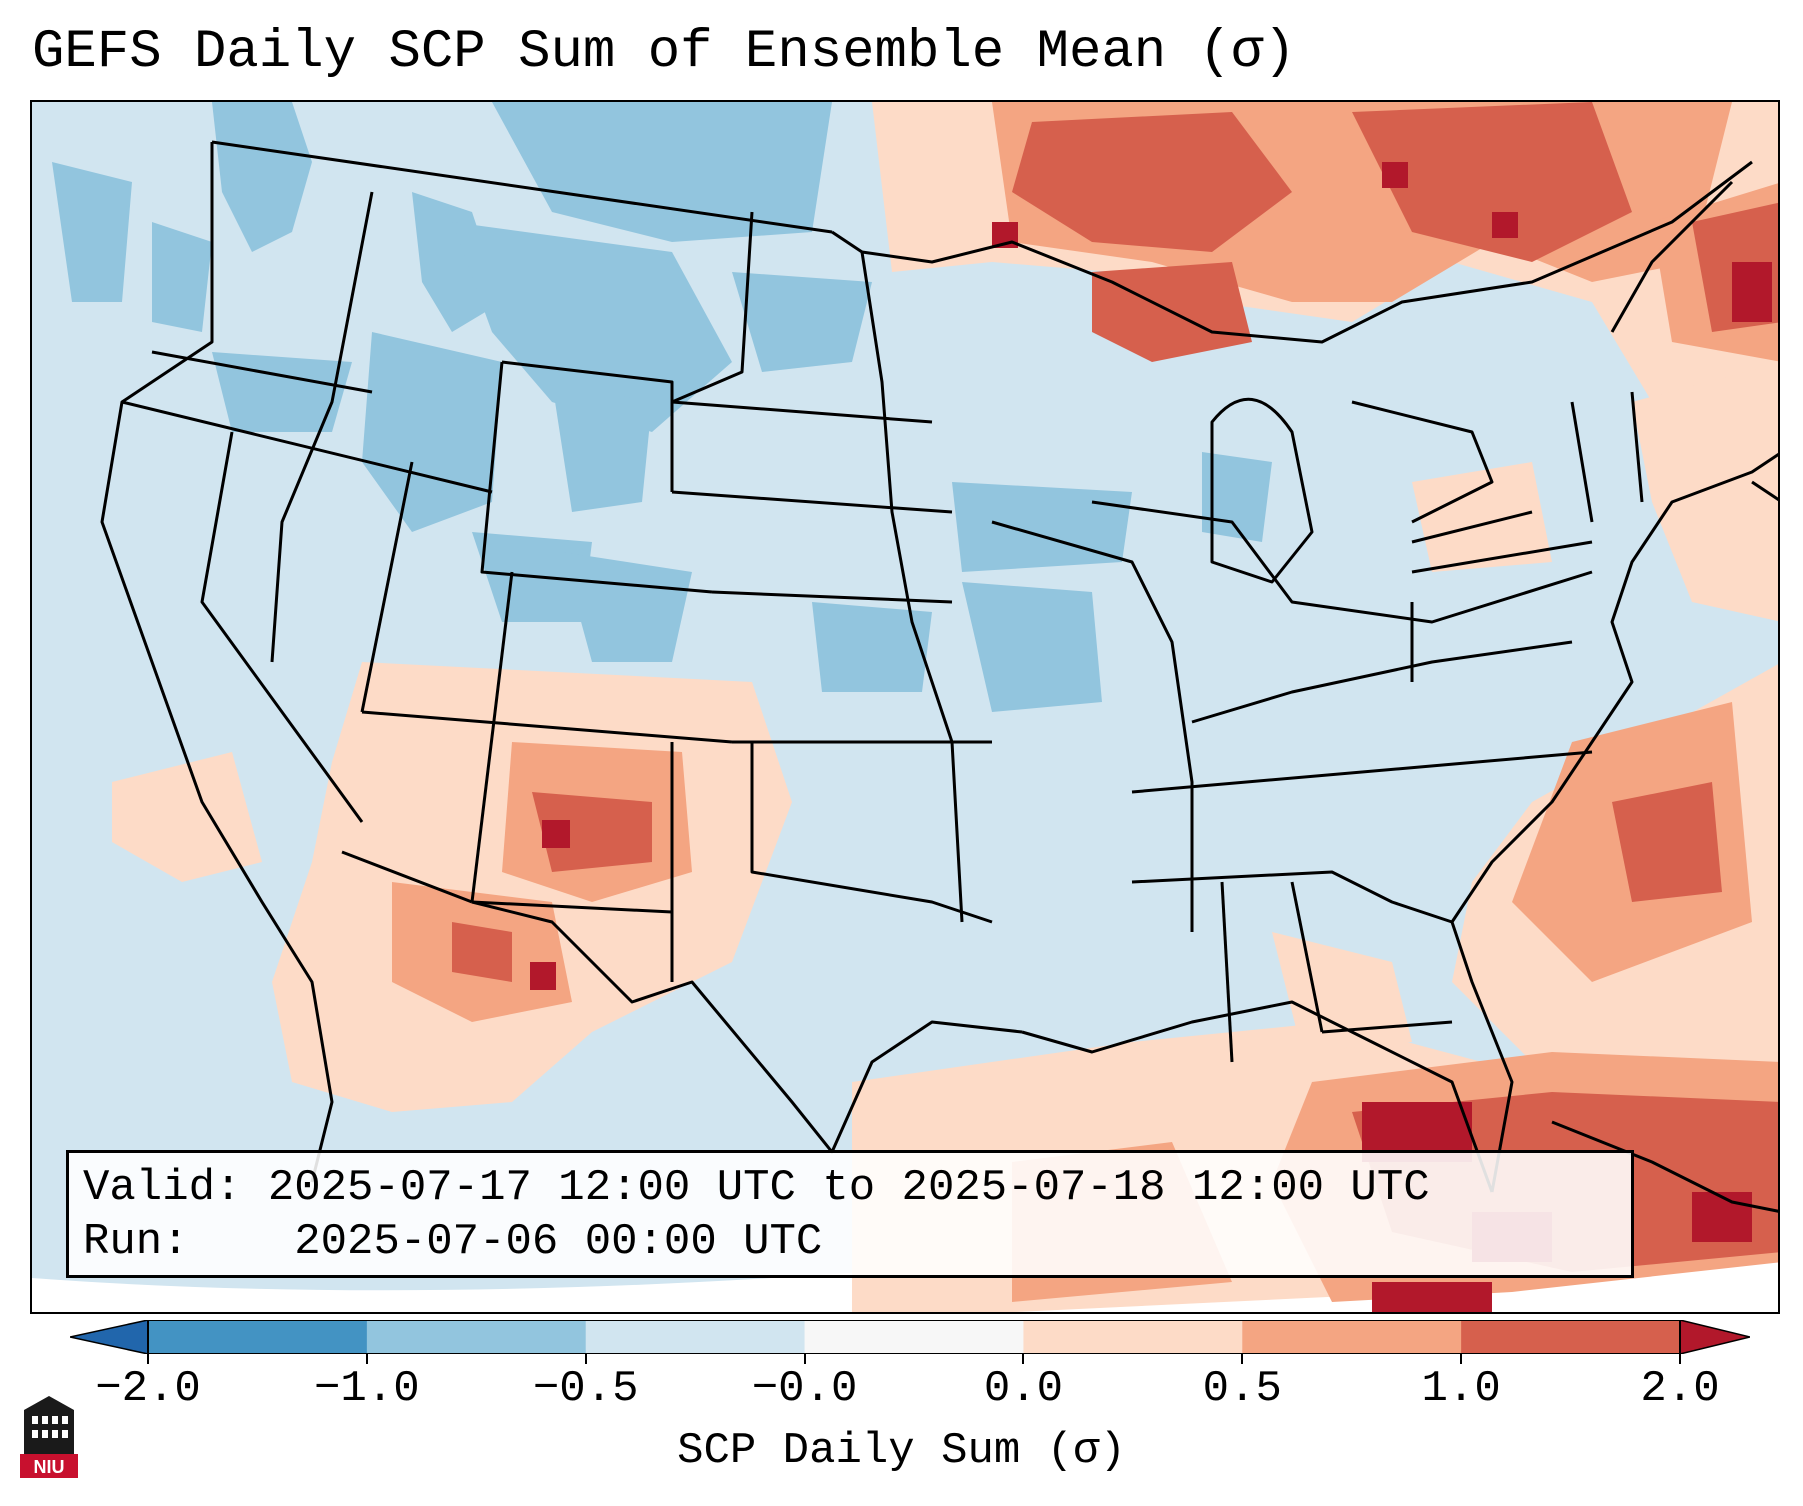  What do you see at coordinates (367, 1389) in the screenshot?
I see `colorbar-tick-label: −1.0` at bounding box center [367, 1389].